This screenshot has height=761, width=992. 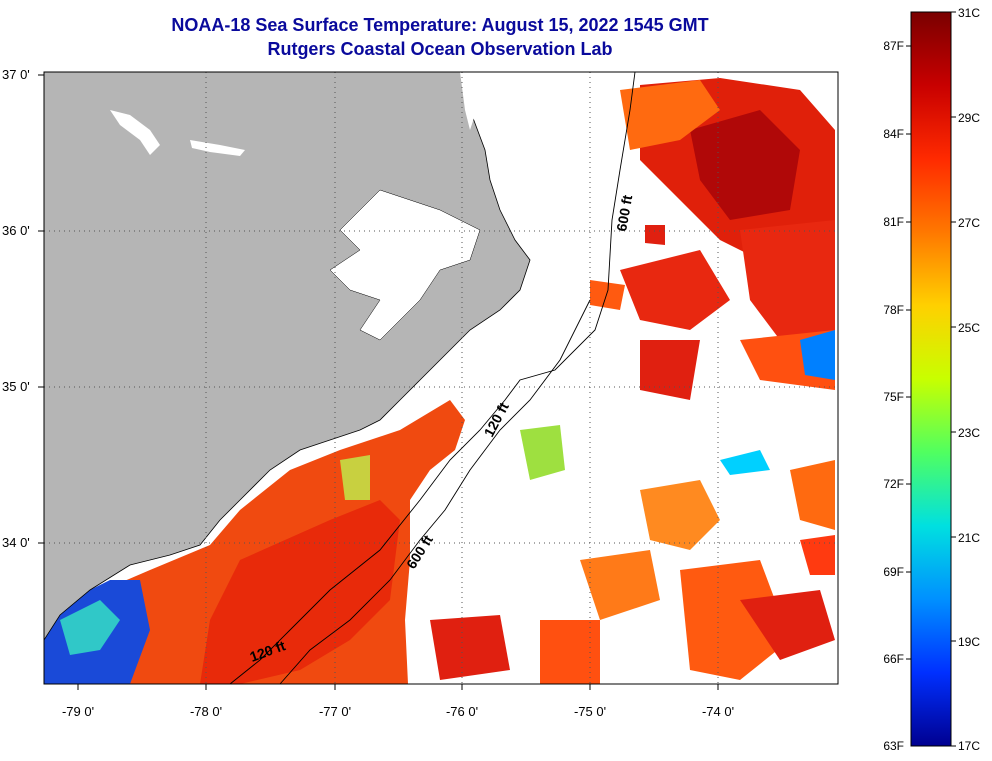 I want to click on map-subtitle: Rutgers Coastal Ocean Observation Lab, so click(x=440, y=49).